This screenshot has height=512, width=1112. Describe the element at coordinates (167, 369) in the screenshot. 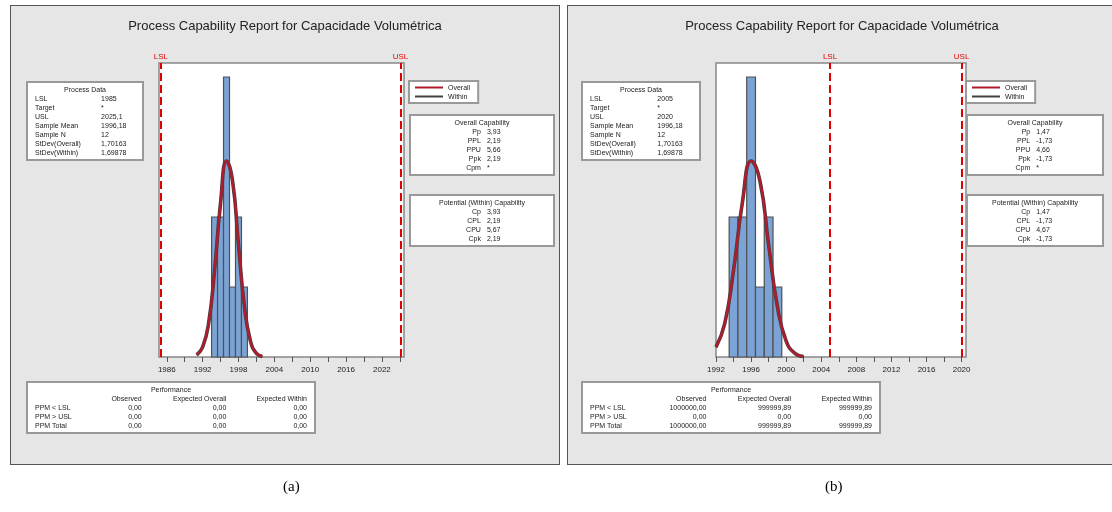

I see `x-tick-label: 1986` at that location.